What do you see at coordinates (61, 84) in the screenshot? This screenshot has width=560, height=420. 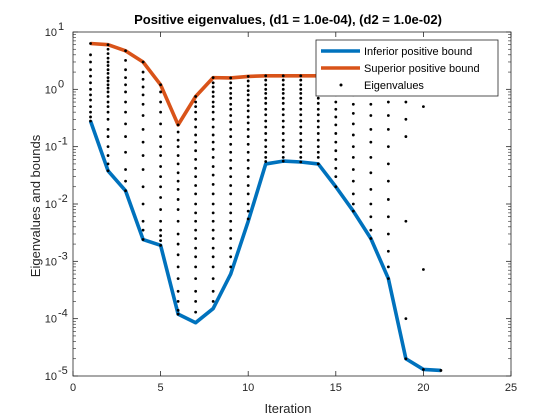 I see `y-tick-label-exponent: 0` at bounding box center [61, 84].